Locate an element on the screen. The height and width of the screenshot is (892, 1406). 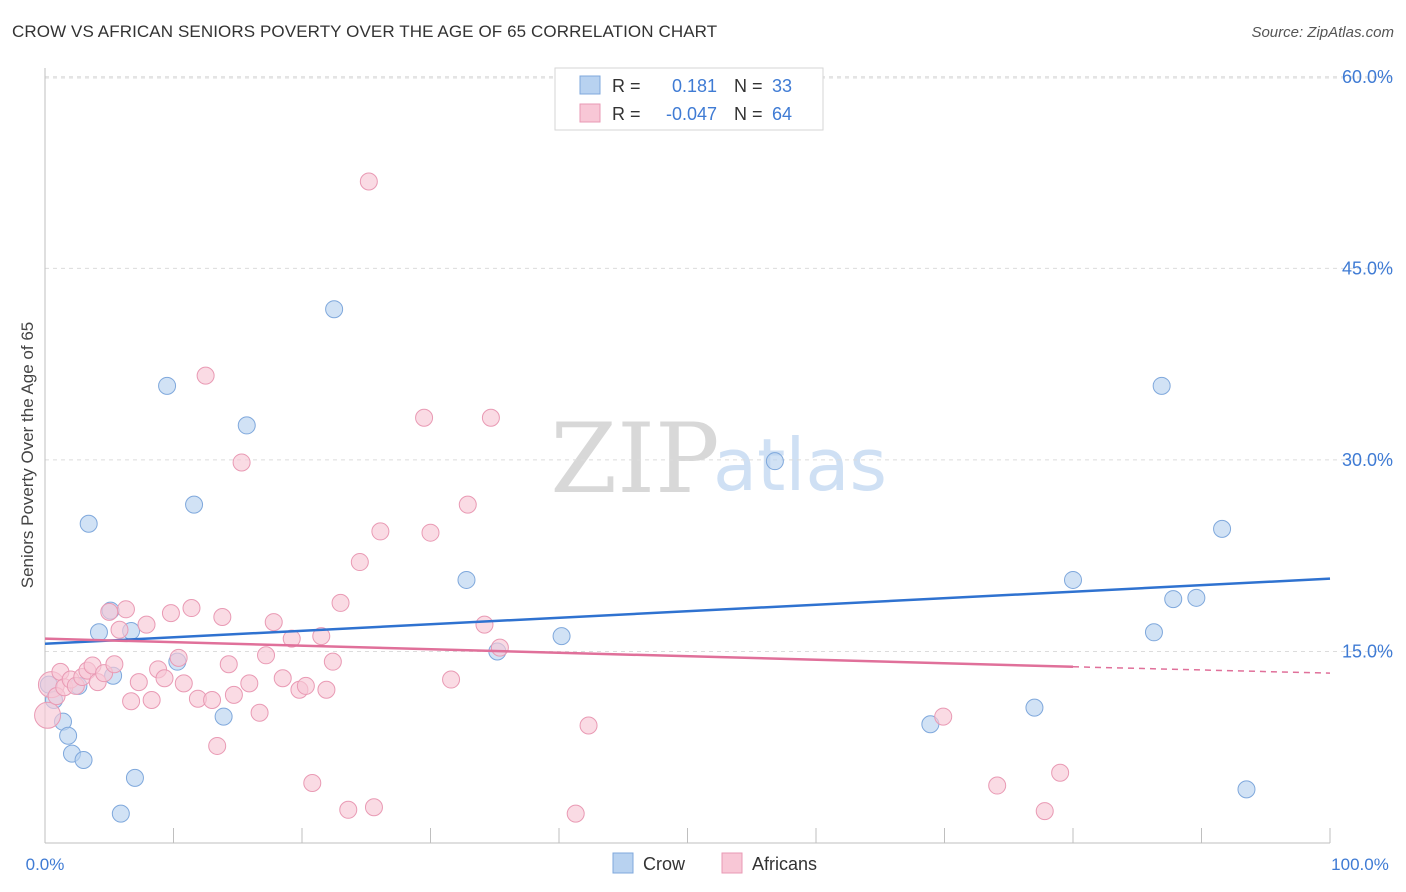
trend-lines is located at coordinates (687, 625).